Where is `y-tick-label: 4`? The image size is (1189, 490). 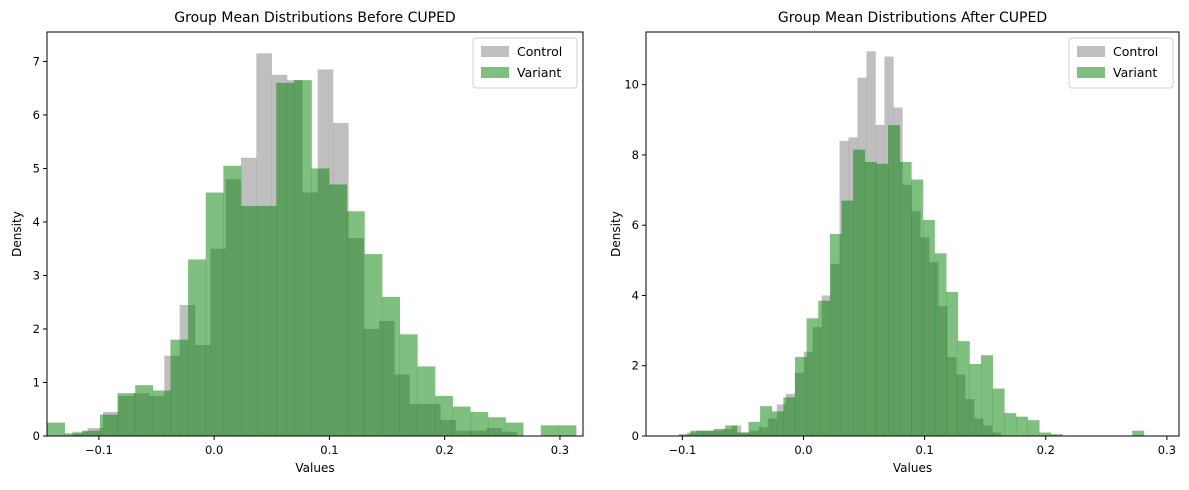 y-tick-label: 4 is located at coordinates (635, 295).